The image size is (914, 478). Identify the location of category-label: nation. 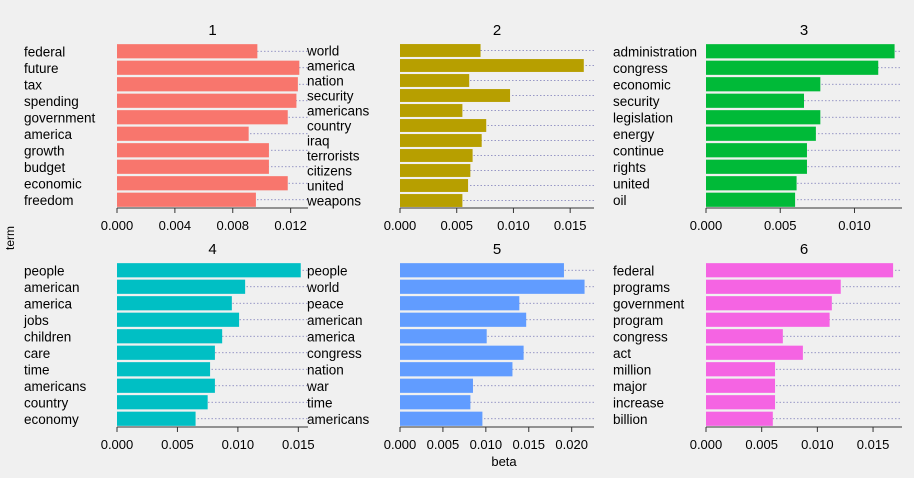
(325, 81).